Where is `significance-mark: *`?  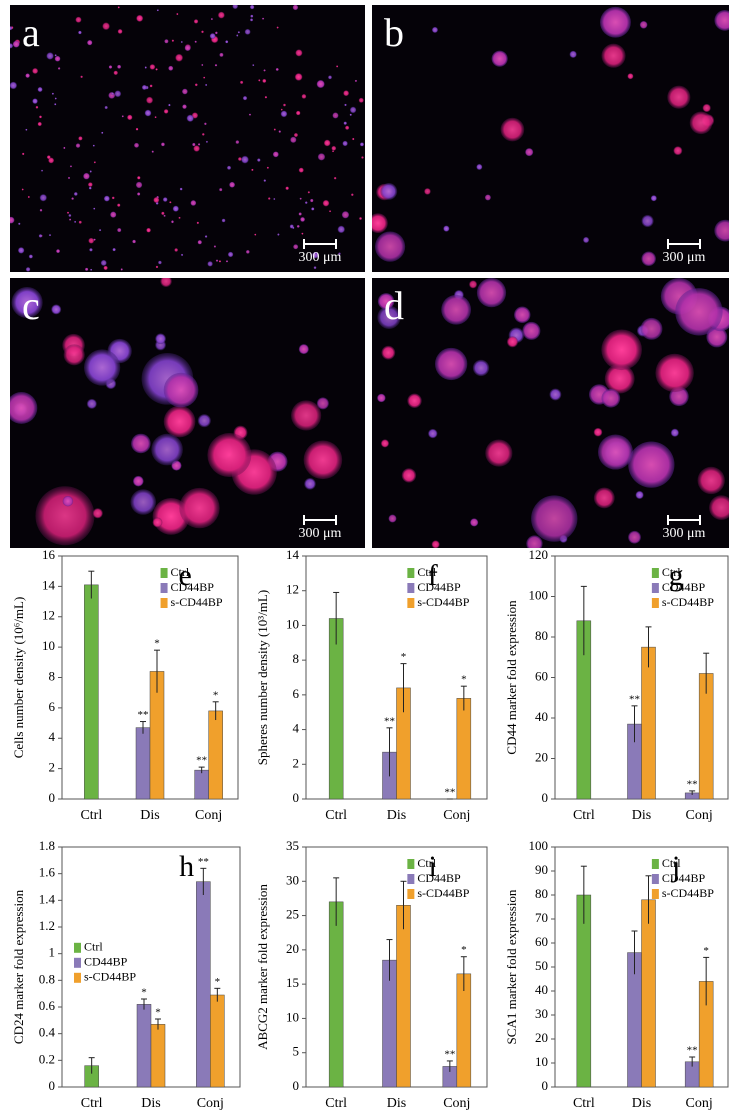 significance-mark: * is located at coordinates (157, 644).